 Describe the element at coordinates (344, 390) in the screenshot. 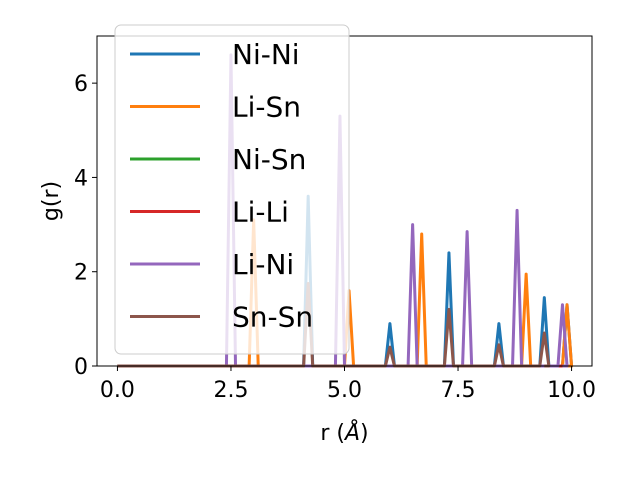

I see `x-tick-label: 5.0` at that location.